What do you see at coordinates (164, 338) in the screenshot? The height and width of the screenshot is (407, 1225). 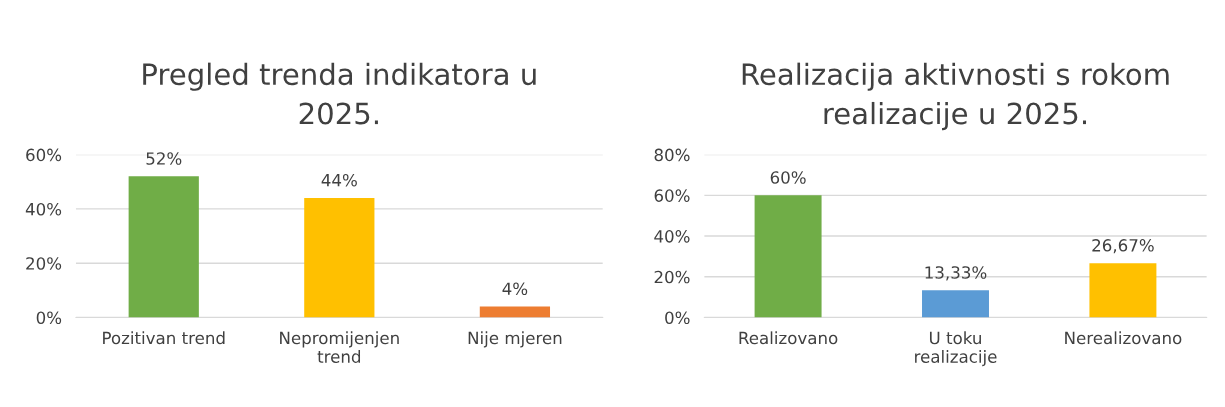 I see `x-tick-label: Pozitivan trend` at bounding box center [164, 338].